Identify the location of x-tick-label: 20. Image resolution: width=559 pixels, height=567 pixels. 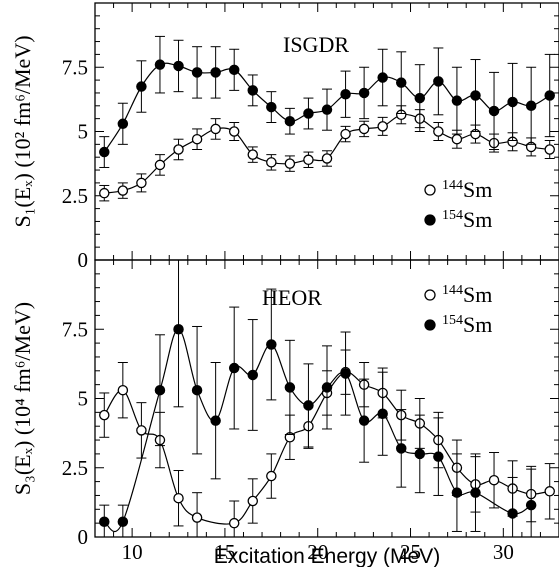
(317, 552).